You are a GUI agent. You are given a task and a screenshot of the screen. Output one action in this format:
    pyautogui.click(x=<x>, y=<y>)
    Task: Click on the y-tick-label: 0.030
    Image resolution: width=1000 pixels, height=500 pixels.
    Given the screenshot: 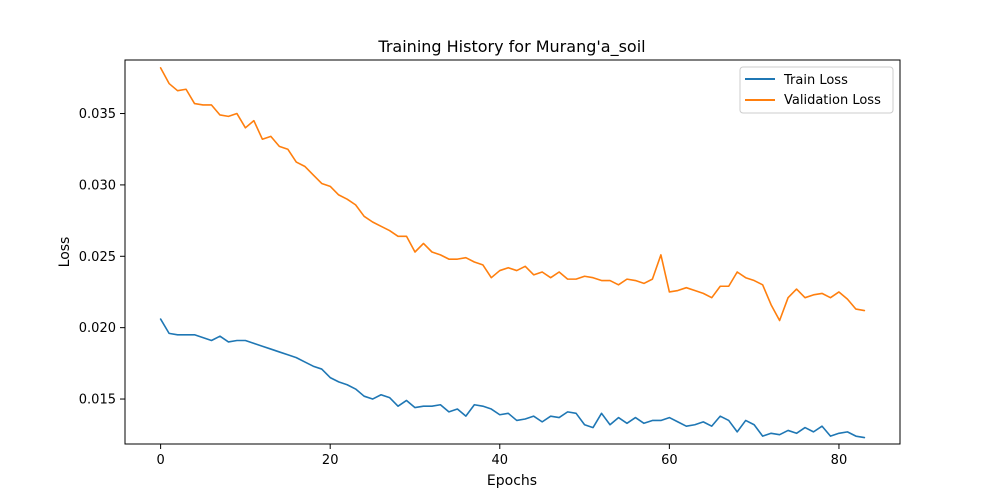 What is the action you would take?
    pyautogui.click(x=97, y=185)
    